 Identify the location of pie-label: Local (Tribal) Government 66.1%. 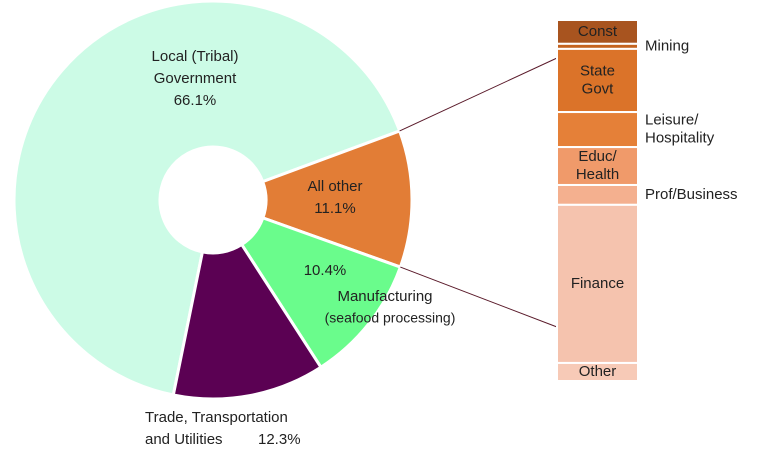
(195, 78).